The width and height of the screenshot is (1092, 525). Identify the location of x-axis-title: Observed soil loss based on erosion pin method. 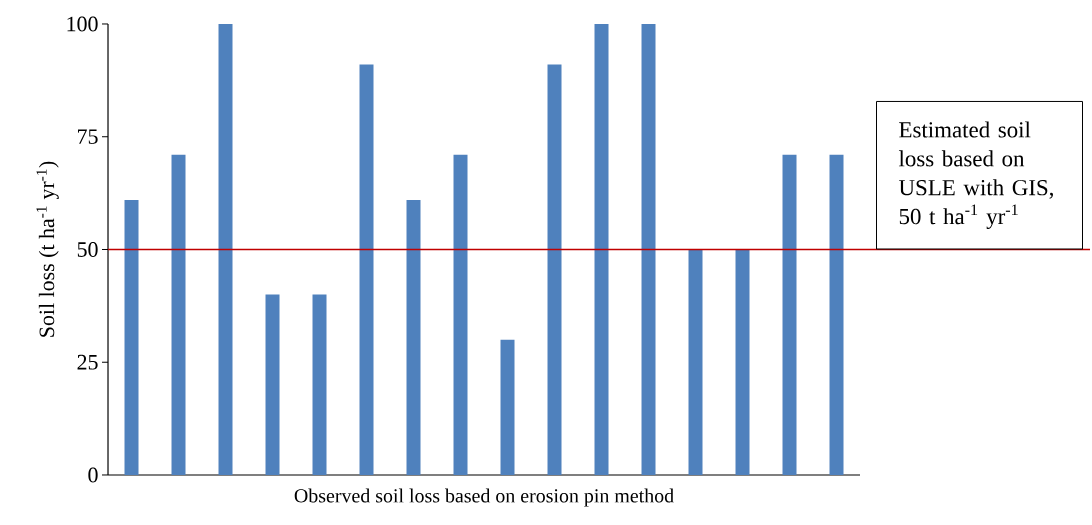
(484, 497).